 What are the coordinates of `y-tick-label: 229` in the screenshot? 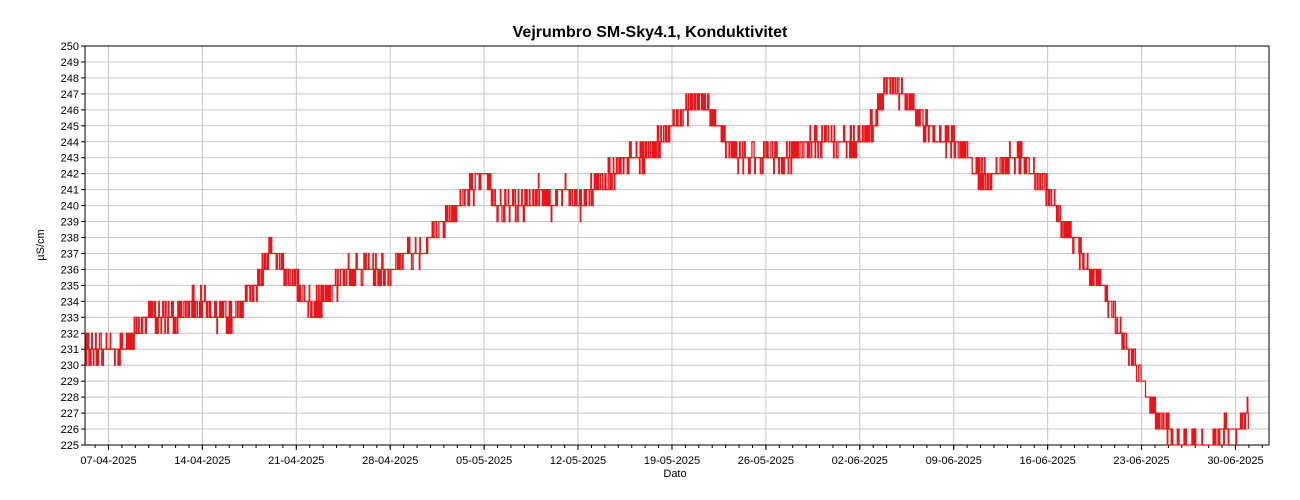 It's located at (70, 382).